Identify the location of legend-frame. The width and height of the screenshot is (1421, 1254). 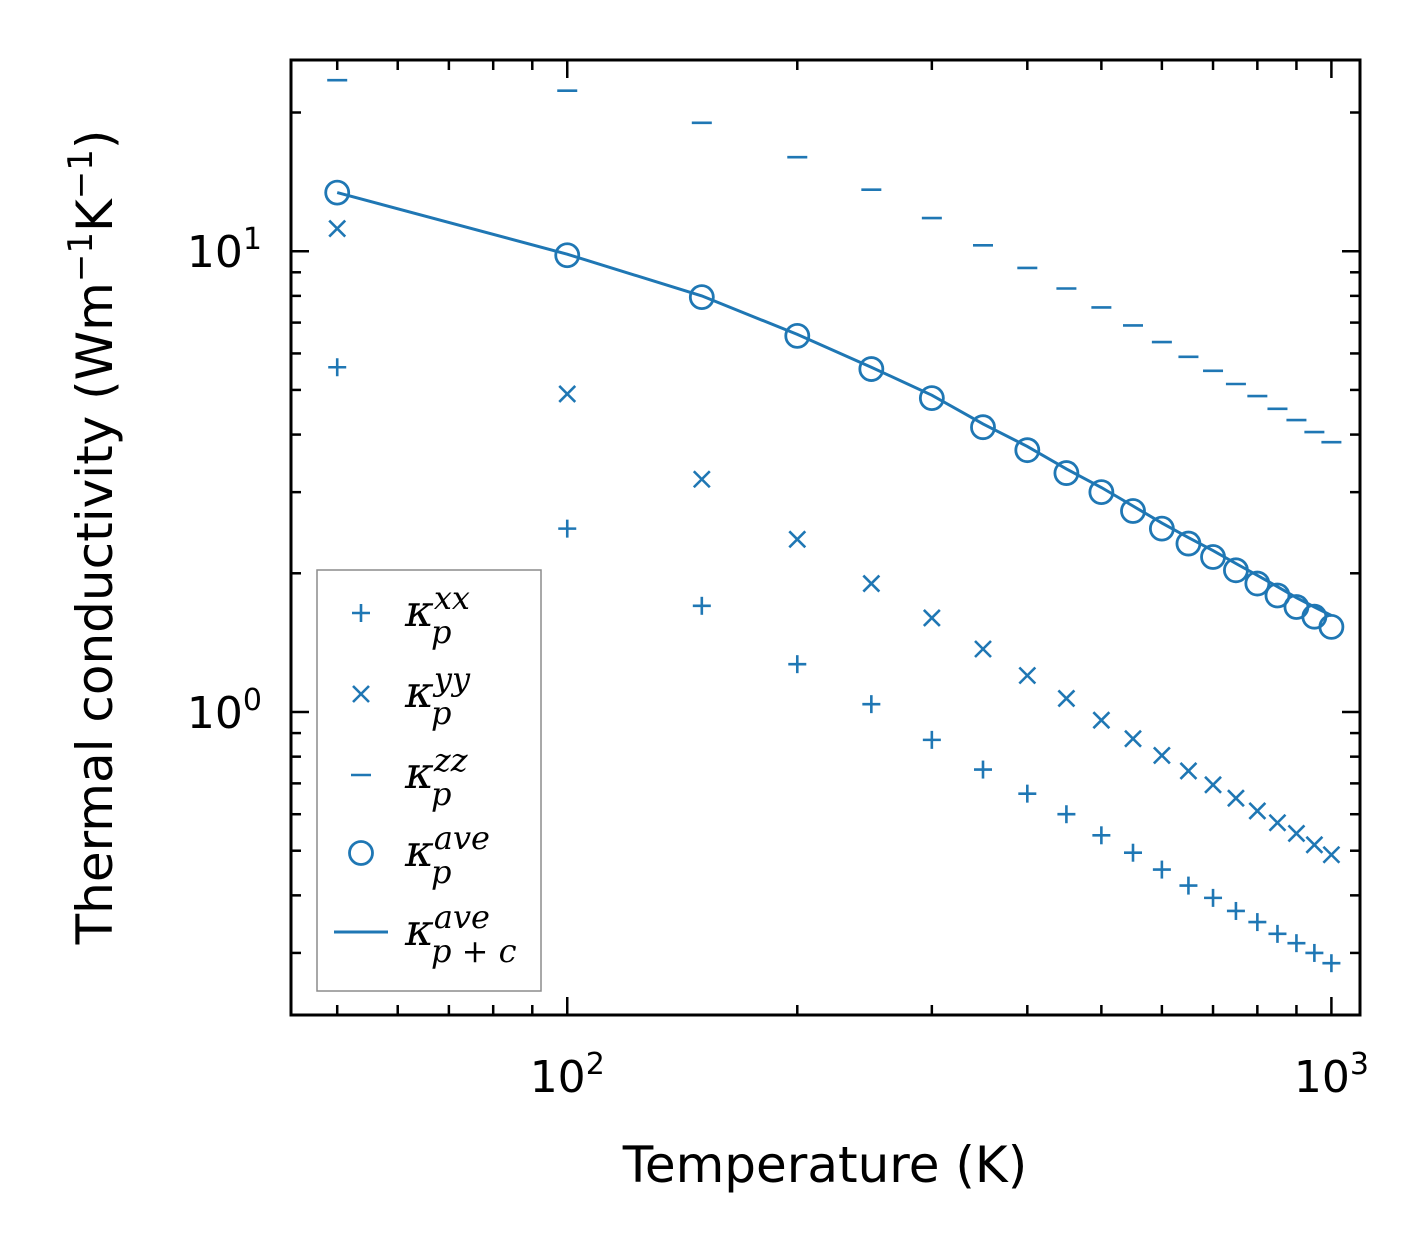
(429, 780).